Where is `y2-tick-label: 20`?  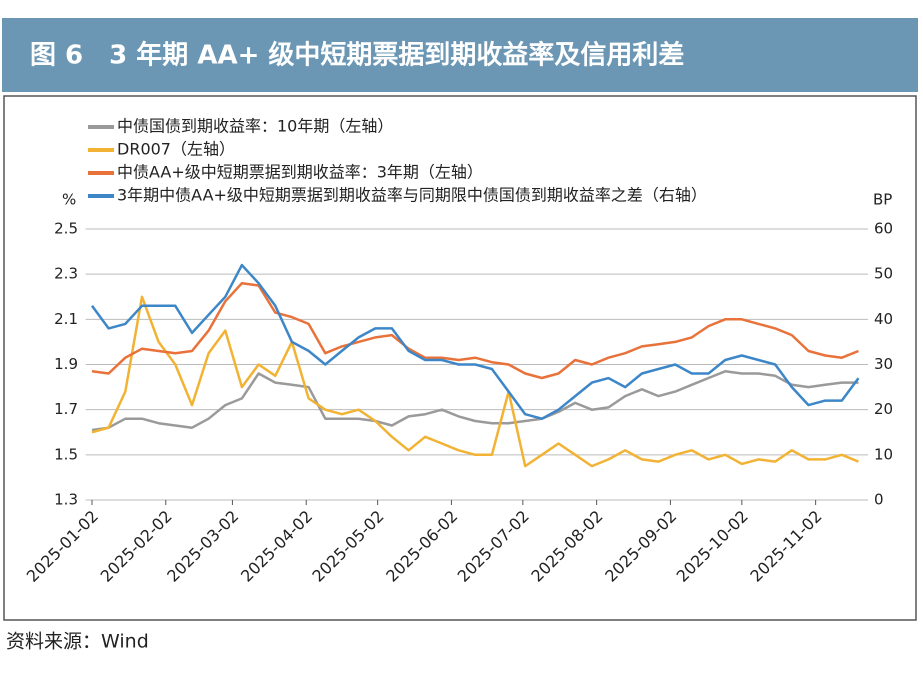
y2-tick-label: 20 is located at coordinates (883, 409).